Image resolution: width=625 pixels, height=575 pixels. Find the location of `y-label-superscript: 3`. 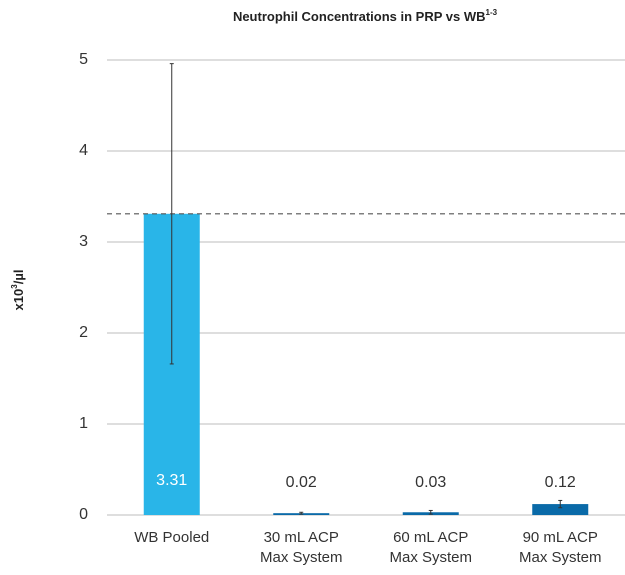

y-label-superscript: 3 is located at coordinates (14, 286).